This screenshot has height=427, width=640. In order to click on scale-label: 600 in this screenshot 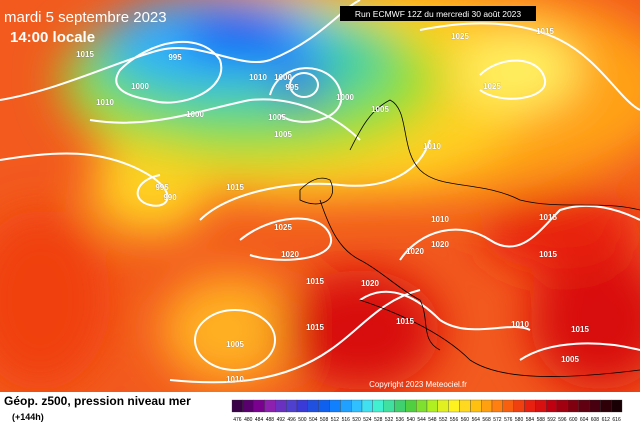, I will do `click(573, 420)`.